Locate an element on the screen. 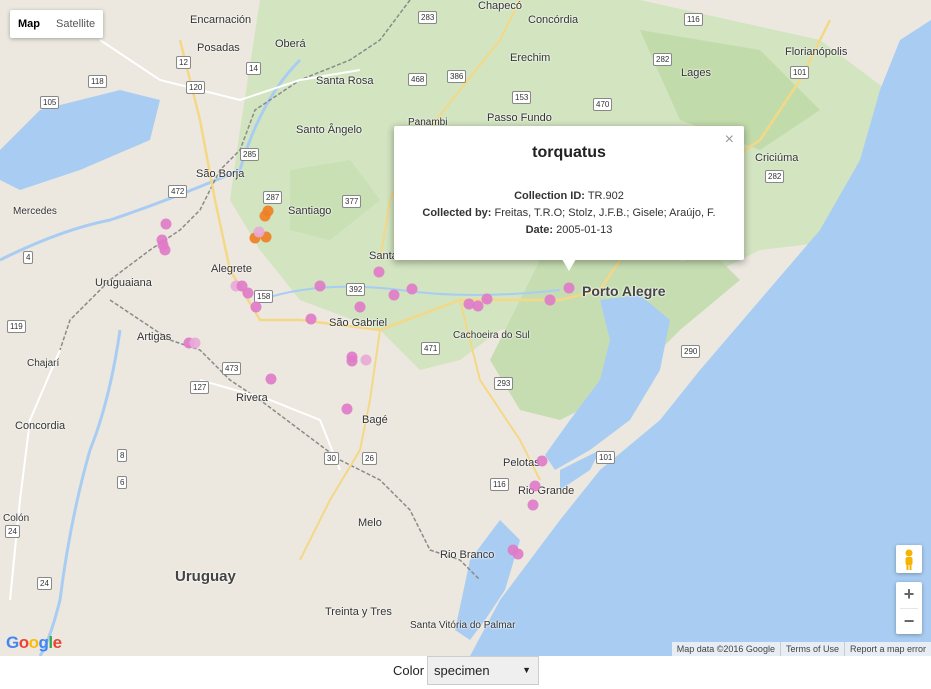  road-shield: 118 is located at coordinates (97, 81).